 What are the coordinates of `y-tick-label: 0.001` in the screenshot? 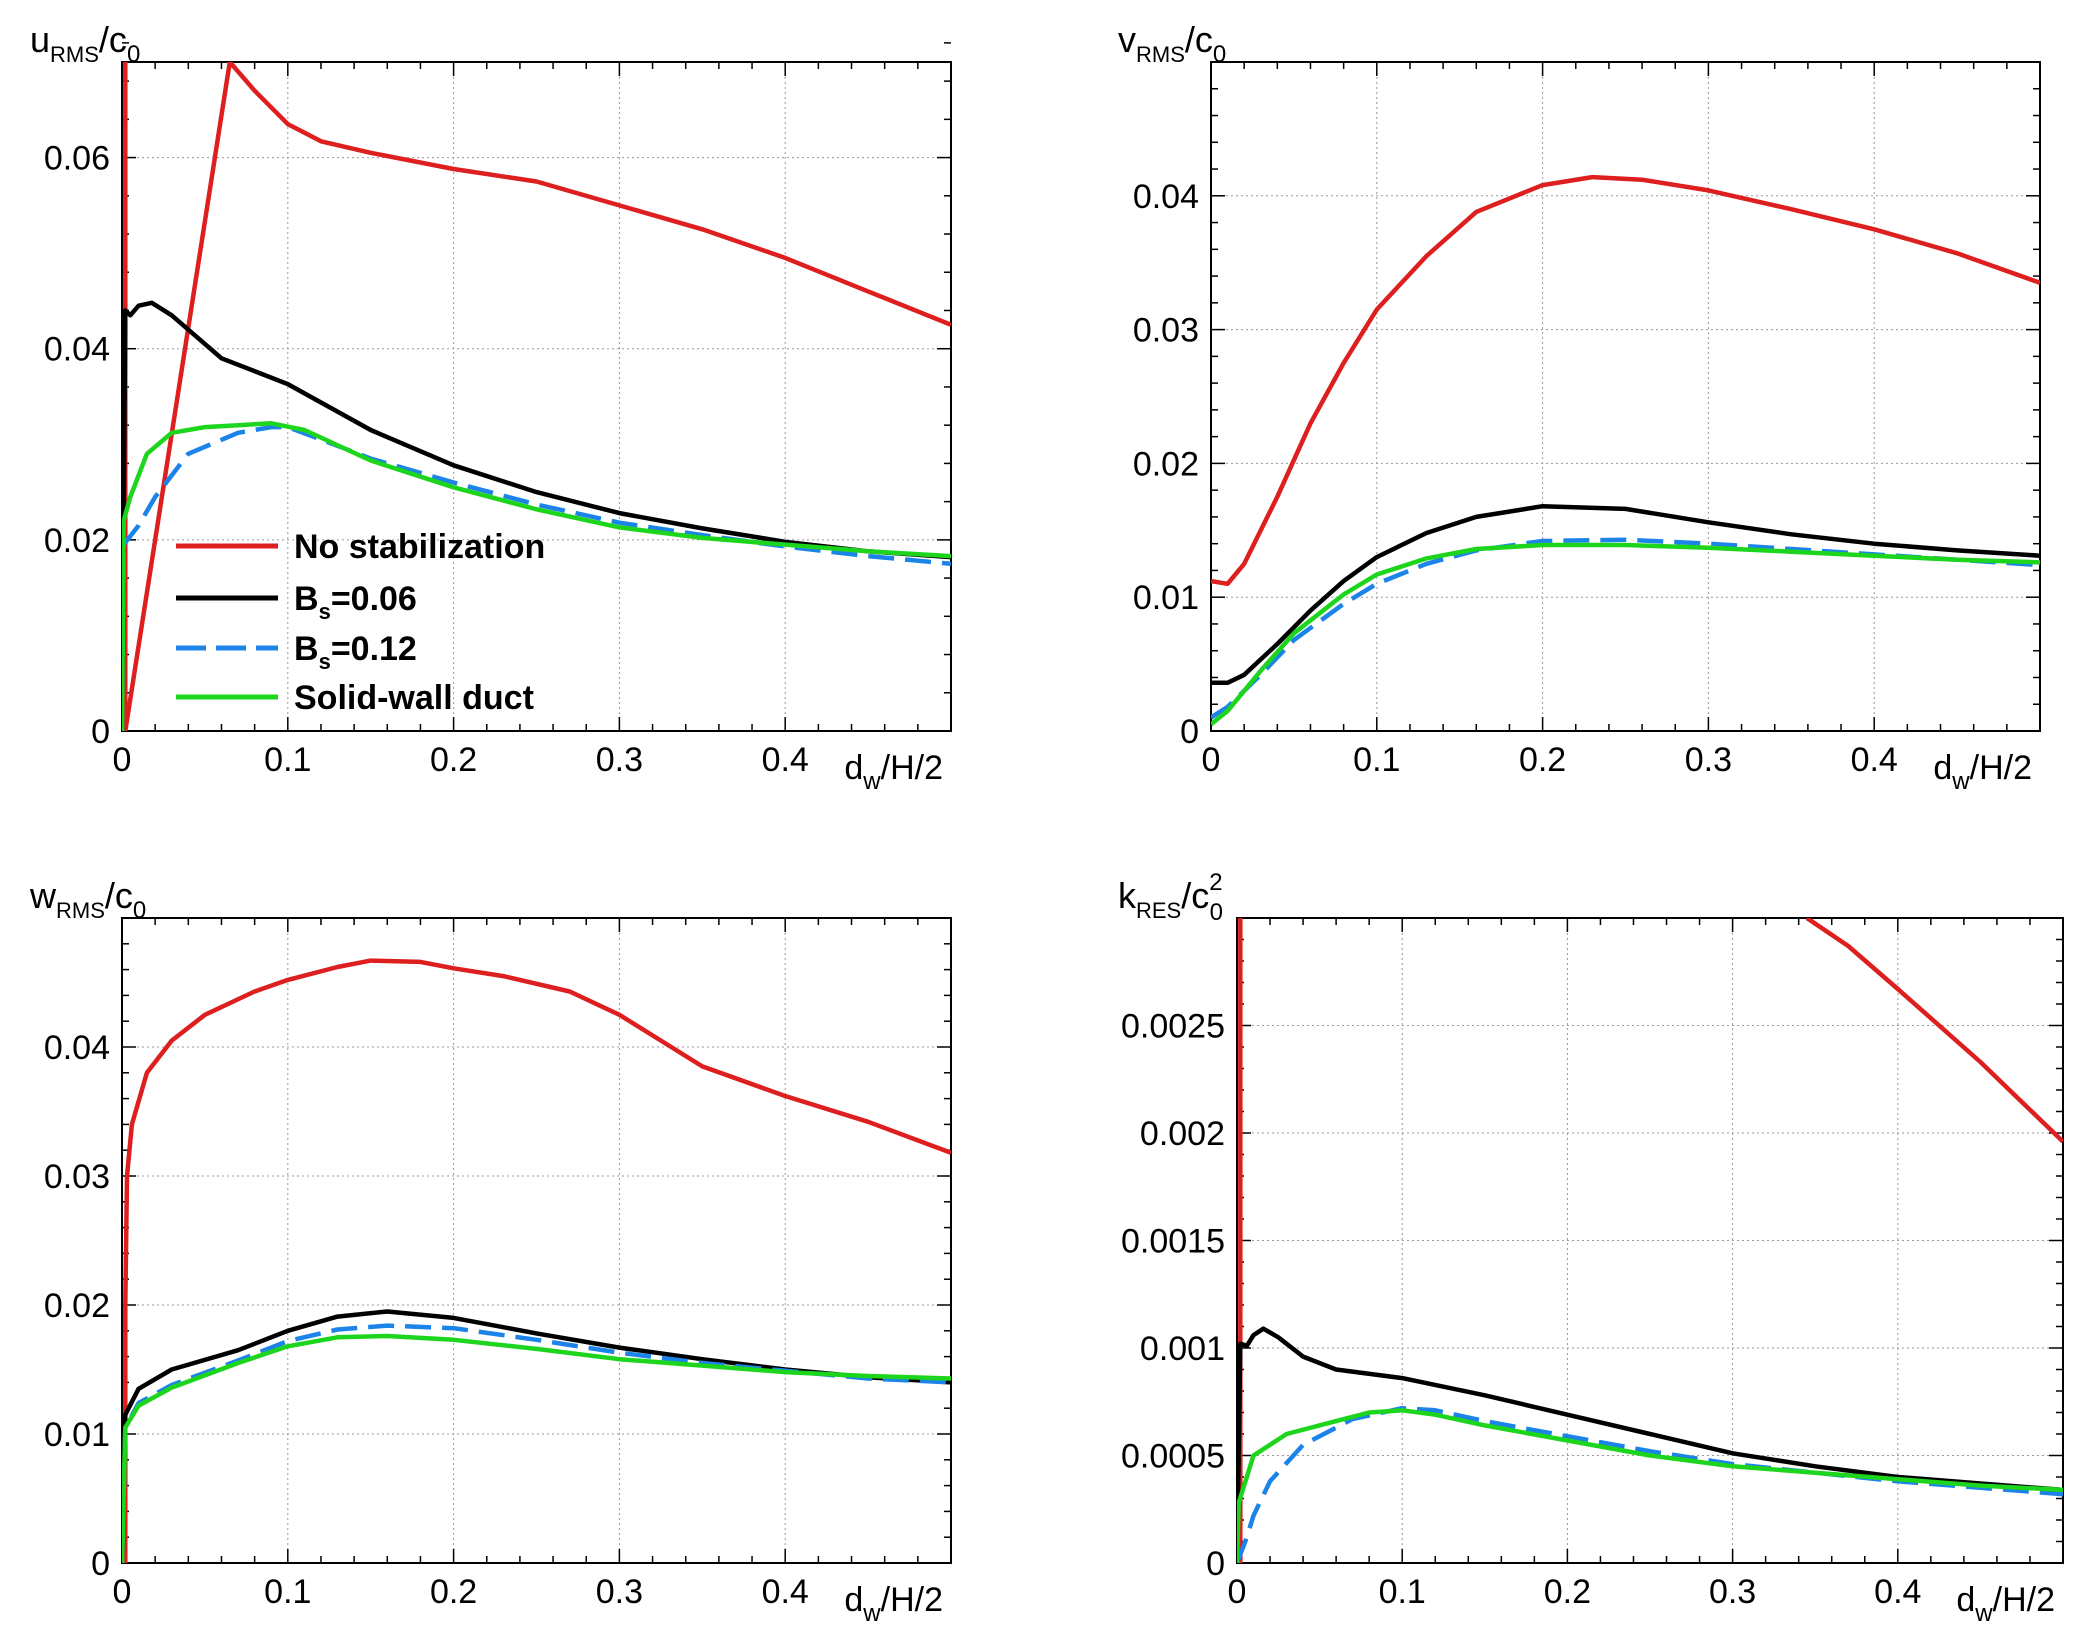 It's located at (1182, 1349).